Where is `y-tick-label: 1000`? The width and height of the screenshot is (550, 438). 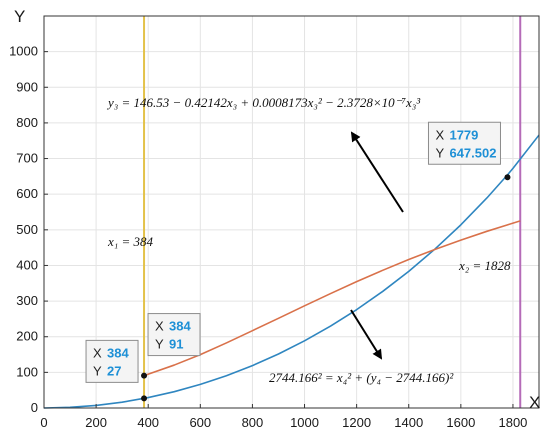 y-tick-label: 1000 is located at coordinates (23, 51).